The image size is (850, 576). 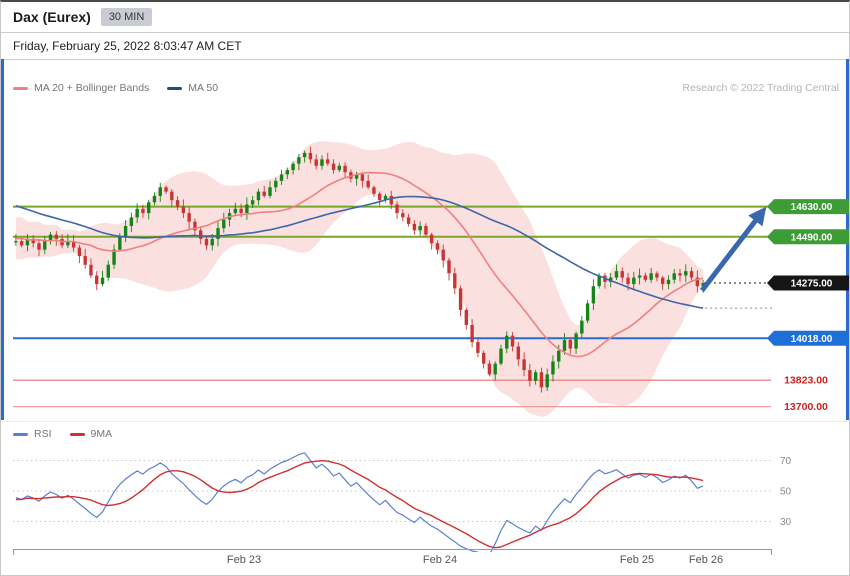 I want to click on svg-text: 14490.00, so click(x=812, y=237).